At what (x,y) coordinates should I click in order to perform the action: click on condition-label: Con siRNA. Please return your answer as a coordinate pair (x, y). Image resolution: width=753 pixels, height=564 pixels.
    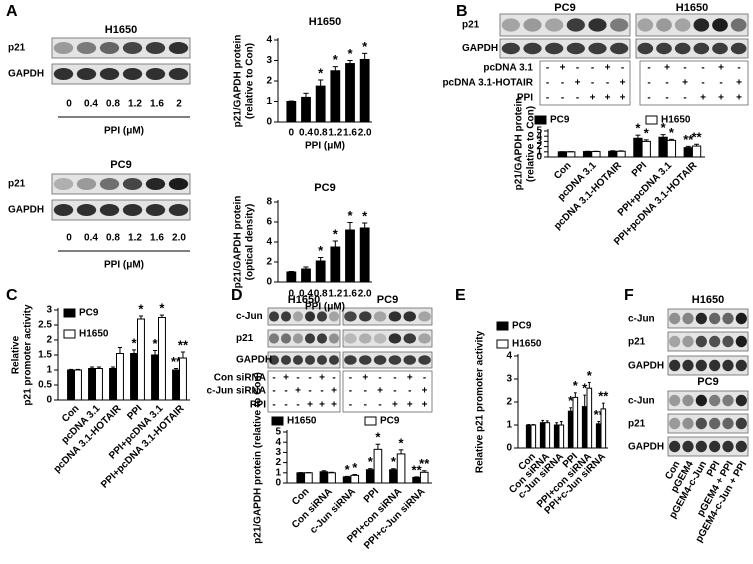
    Looking at the image, I should click on (240, 378).